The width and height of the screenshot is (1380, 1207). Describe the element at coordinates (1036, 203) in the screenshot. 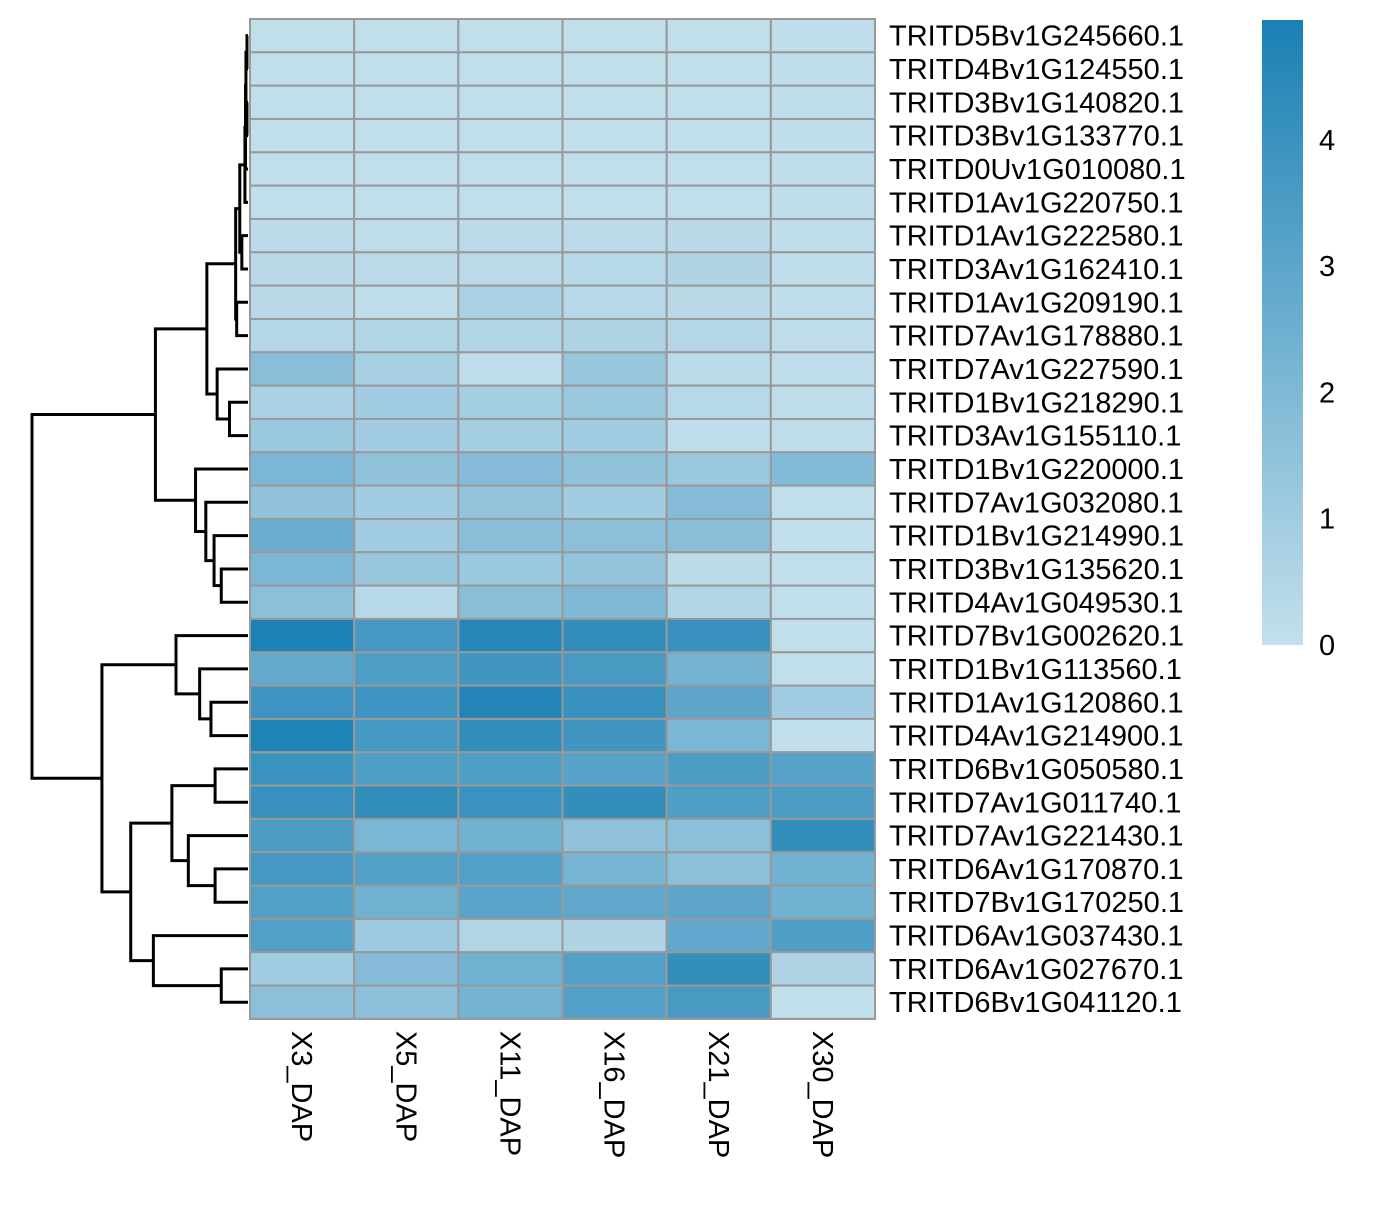

I see `row-label: TRITD1Av1G220750.1` at that location.